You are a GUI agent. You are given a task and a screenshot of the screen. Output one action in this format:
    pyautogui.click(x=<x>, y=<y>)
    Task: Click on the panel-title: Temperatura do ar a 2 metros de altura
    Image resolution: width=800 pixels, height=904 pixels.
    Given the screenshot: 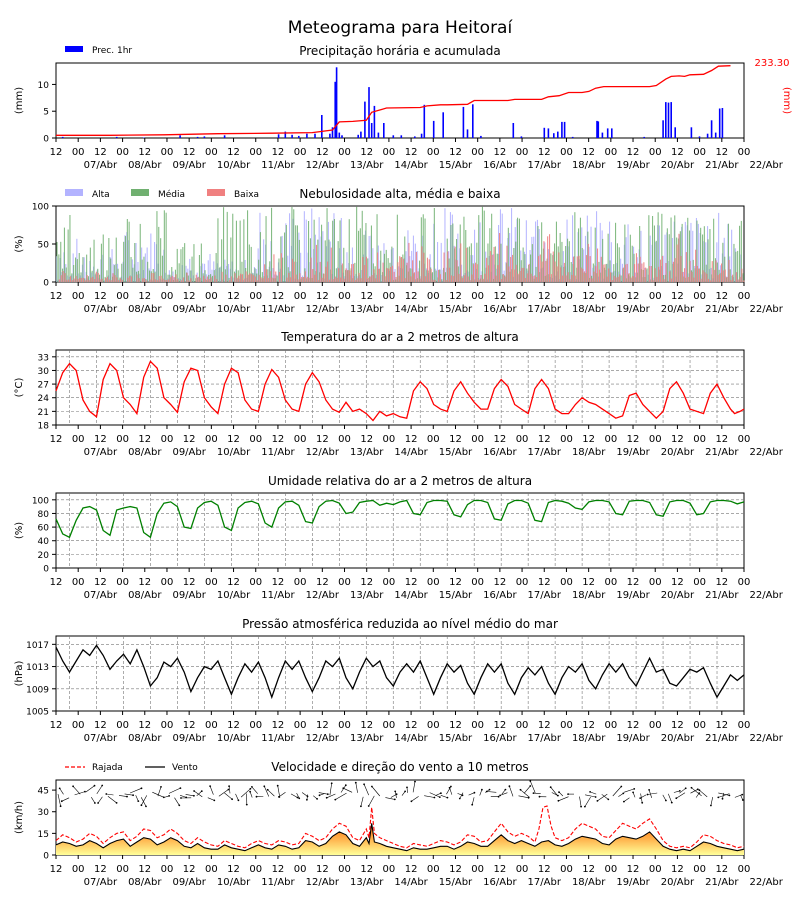 What is the action you would take?
    pyautogui.click(x=399, y=337)
    